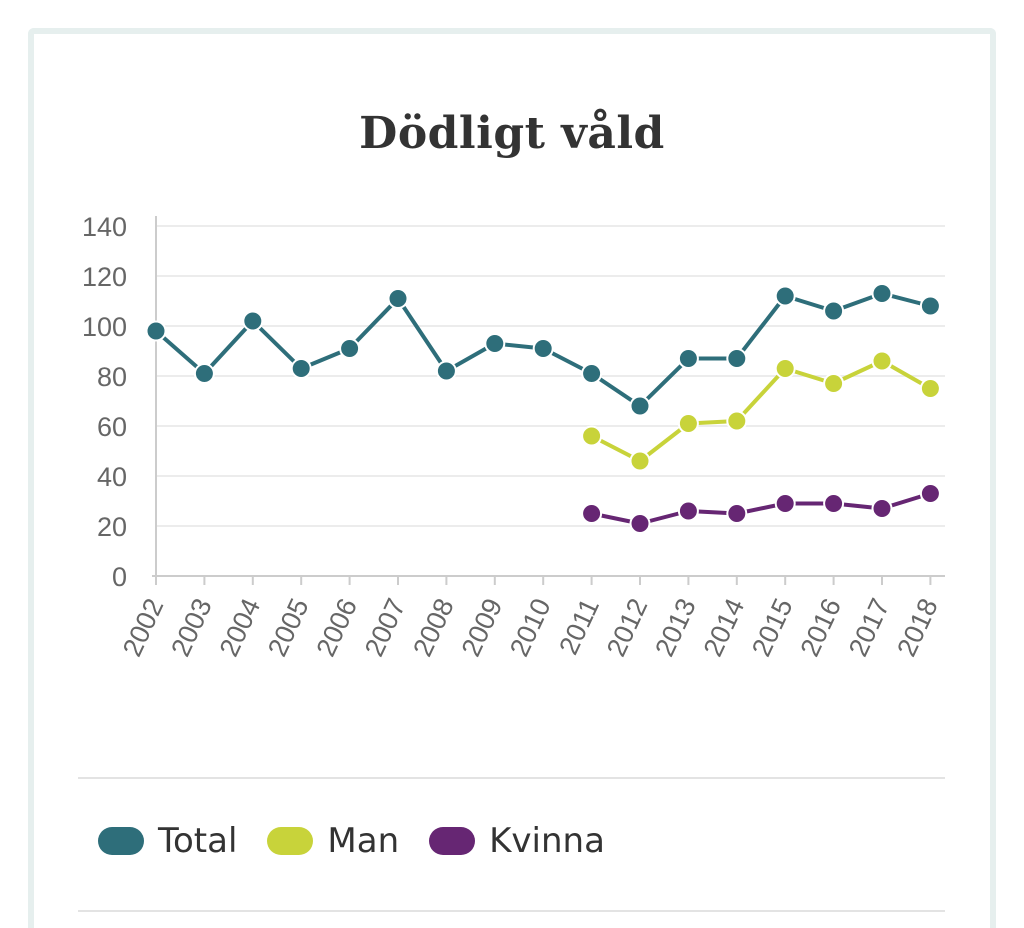  Describe the element at coordinates (350, 348) in the screenshot. I see `data-point-total-2006` at that location.